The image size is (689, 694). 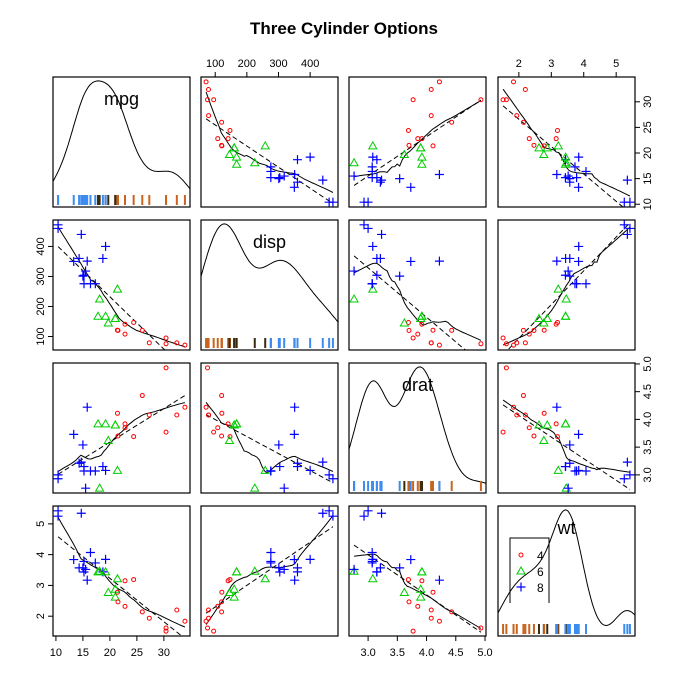 What do you see at coordinates (41, 555) in the screenshot?
I see `tick-label: 4` at bounding box center [41, 555].